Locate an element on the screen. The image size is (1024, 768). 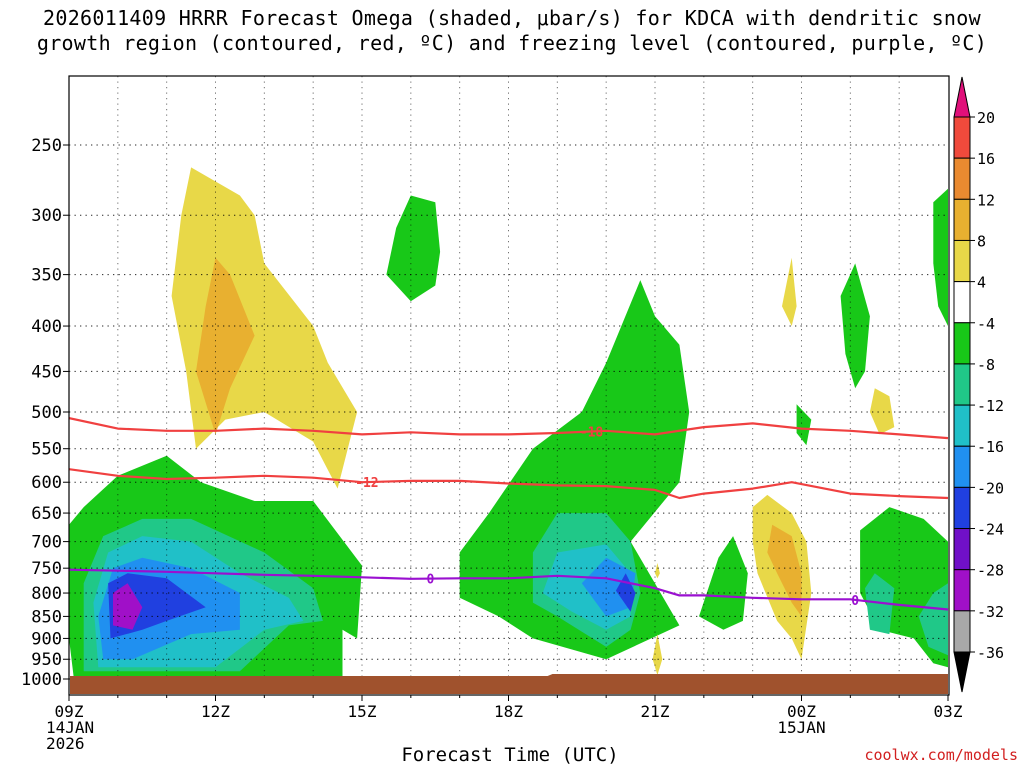
y-tick-label-400: 400 is located at coordinates (46, 327).